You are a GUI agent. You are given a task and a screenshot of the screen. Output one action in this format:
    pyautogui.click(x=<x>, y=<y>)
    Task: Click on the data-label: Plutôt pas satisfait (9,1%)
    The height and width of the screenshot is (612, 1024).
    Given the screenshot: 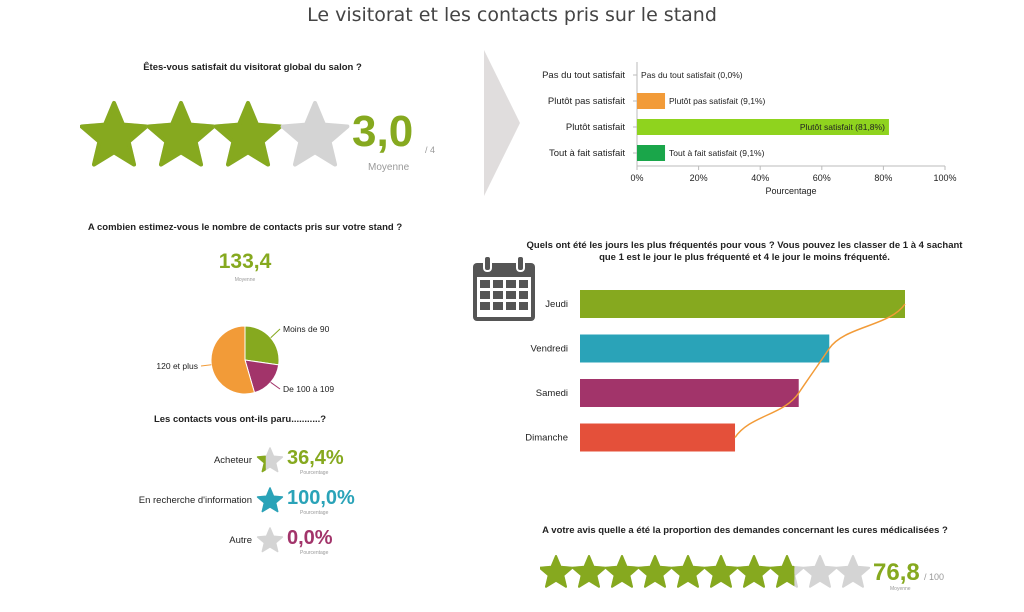 What is the action you would take?
    pyautogui.click(x=717, y=101)
    